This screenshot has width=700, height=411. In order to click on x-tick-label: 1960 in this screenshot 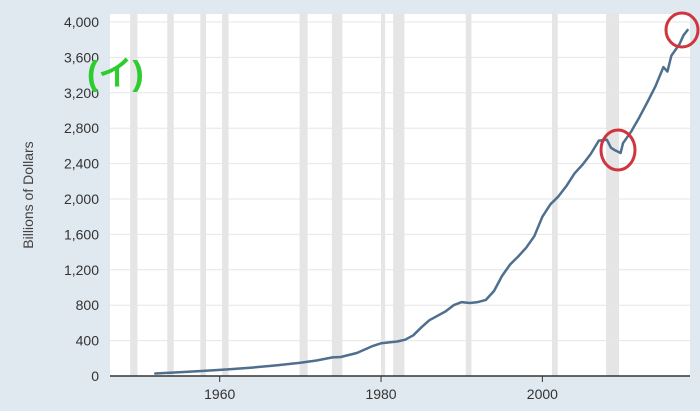, I will do `click(219, 394)`.